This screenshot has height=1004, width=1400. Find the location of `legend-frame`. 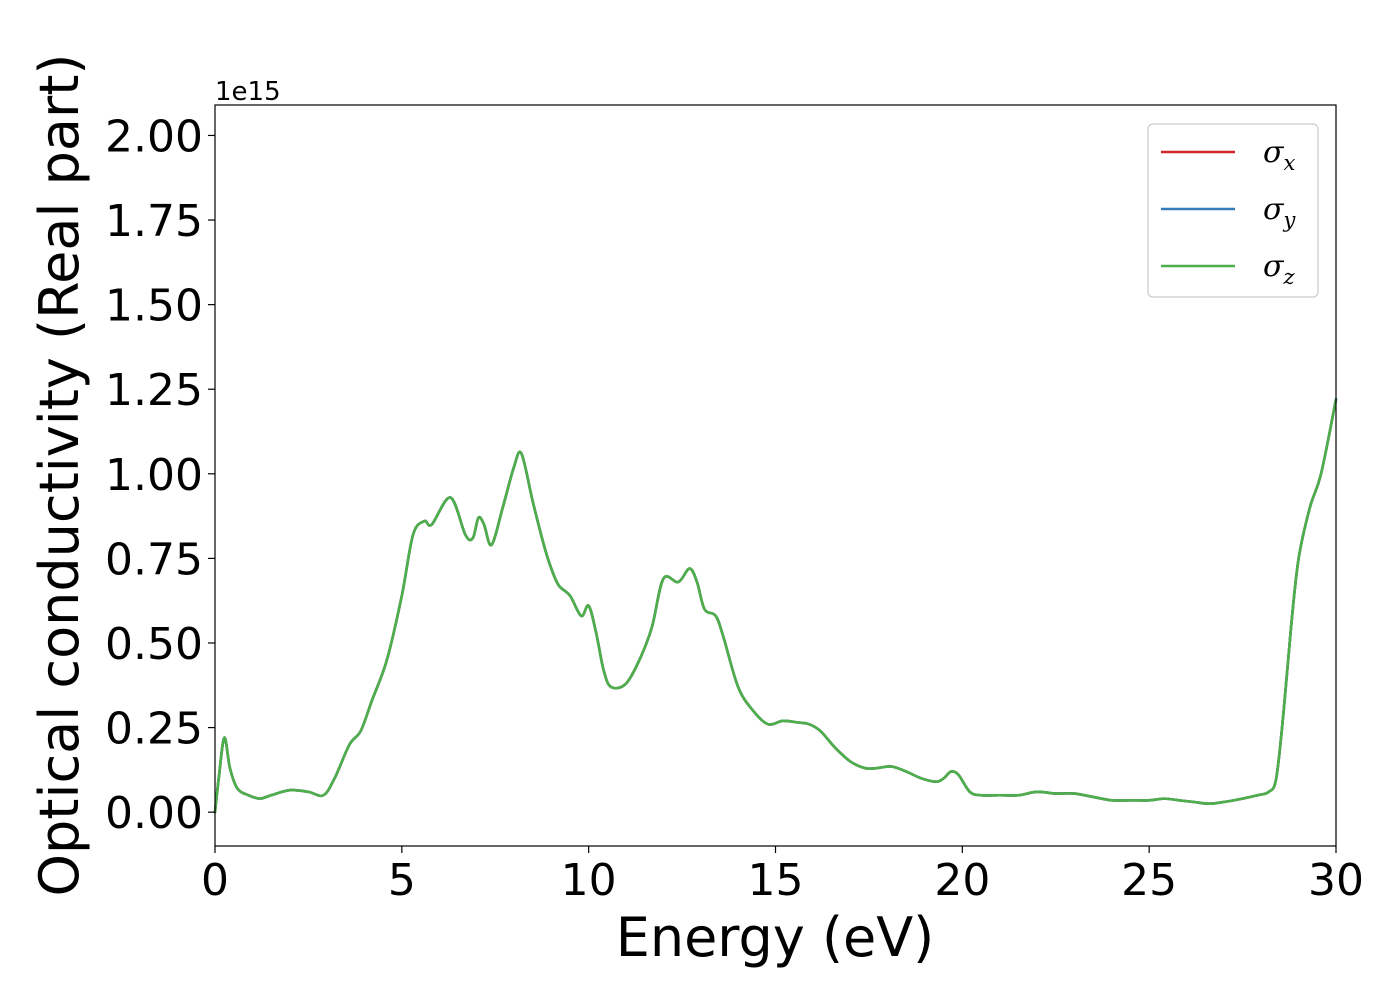

legend-frame is located at coordinates (1233, 210).